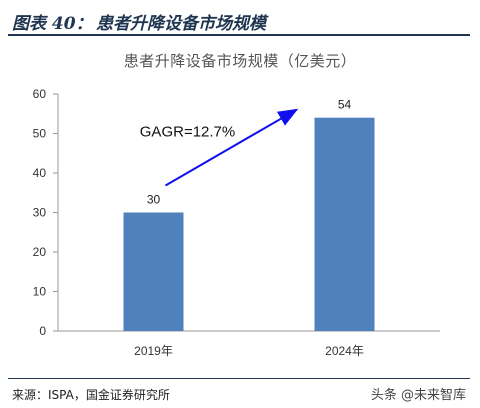 This screenshot has height=408, width=480. What do you see at coordinates (153, 351) in the screenshot?
I see `x-tick-label: 2019年` at bounding box center [153, 351].